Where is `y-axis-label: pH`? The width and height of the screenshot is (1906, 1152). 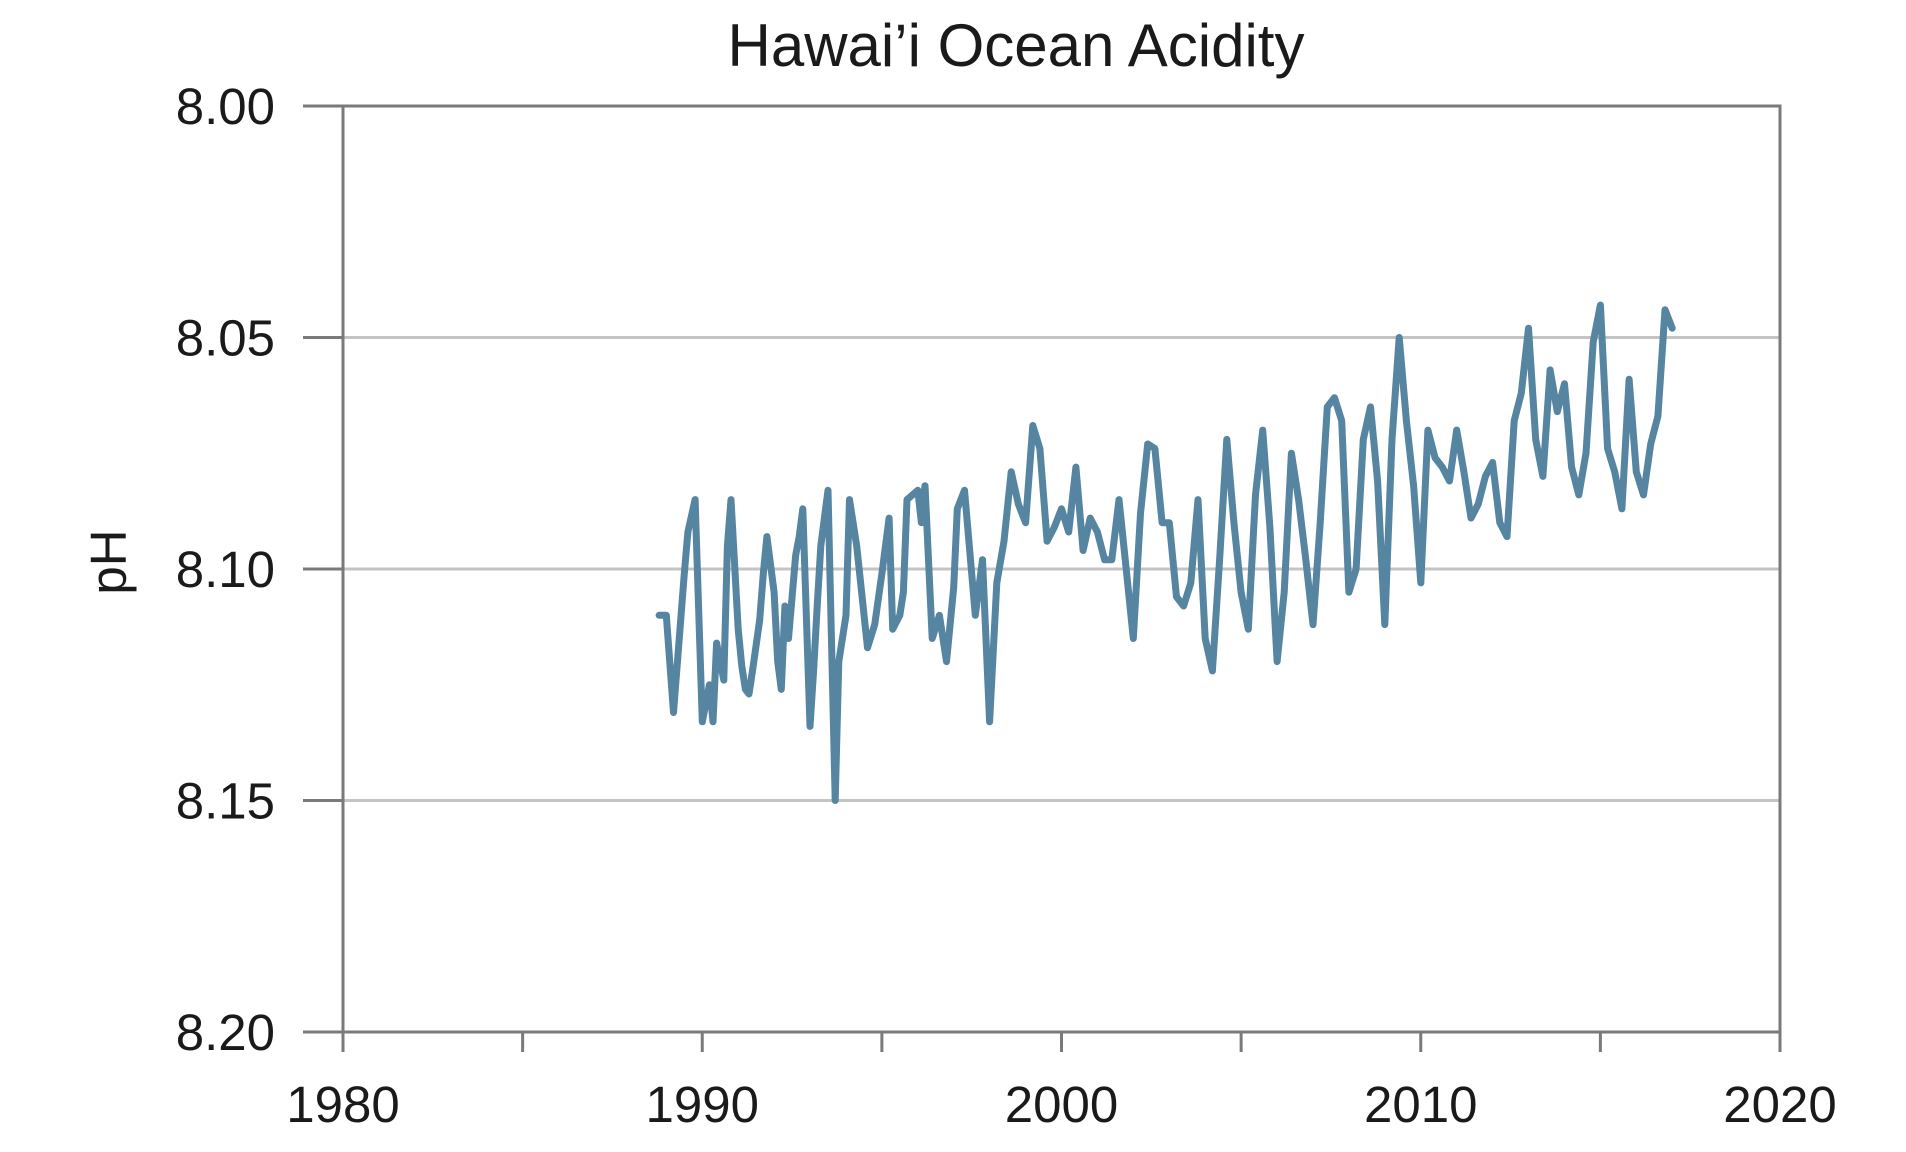
y-axis-label: pH is located at coordinates (108, 561).